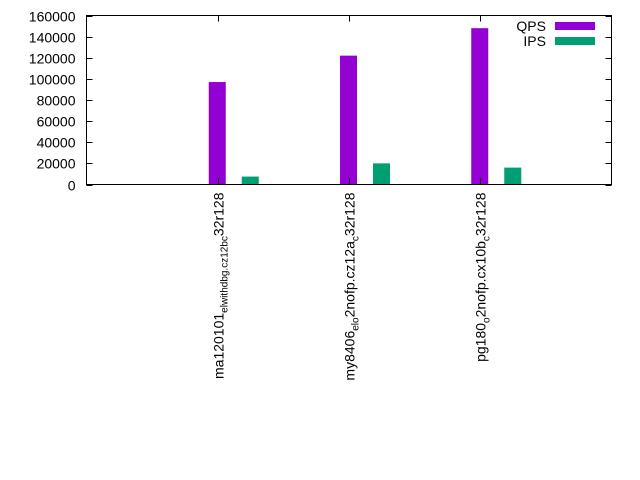  I want to click on y-tick-label: 100000, so click(52, 80).